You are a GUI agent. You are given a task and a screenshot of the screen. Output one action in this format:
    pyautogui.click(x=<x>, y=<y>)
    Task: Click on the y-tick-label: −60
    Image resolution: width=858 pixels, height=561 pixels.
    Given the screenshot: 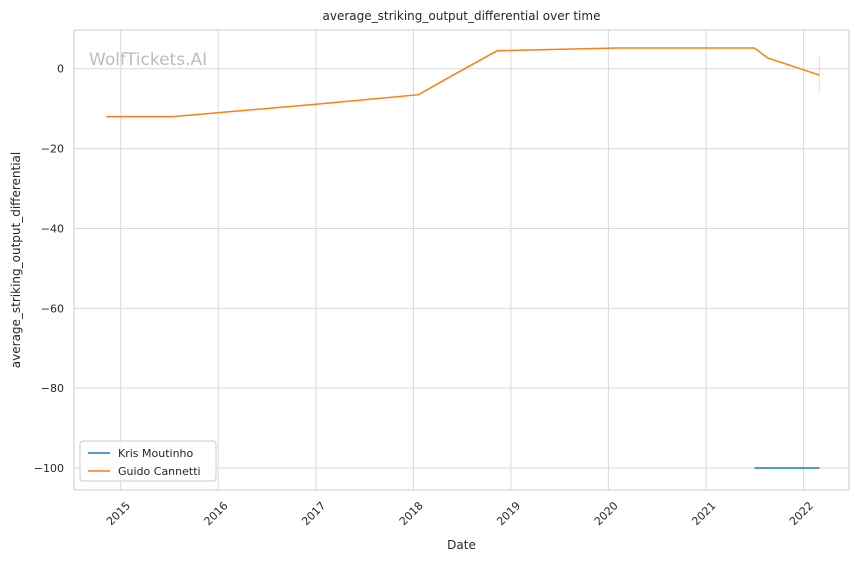 What is the action you would take?
    pyautogui.click(x=52, y=308)
    